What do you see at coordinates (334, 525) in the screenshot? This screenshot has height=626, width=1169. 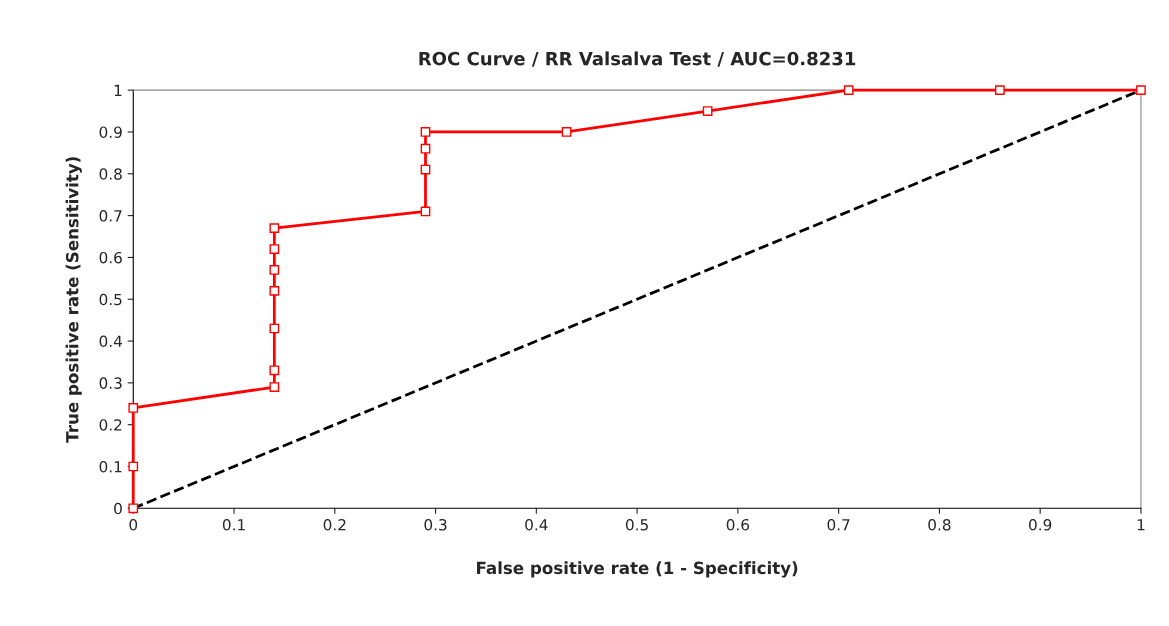 I see `x-tick-label: 0.2` at bounding box center [334, 525].